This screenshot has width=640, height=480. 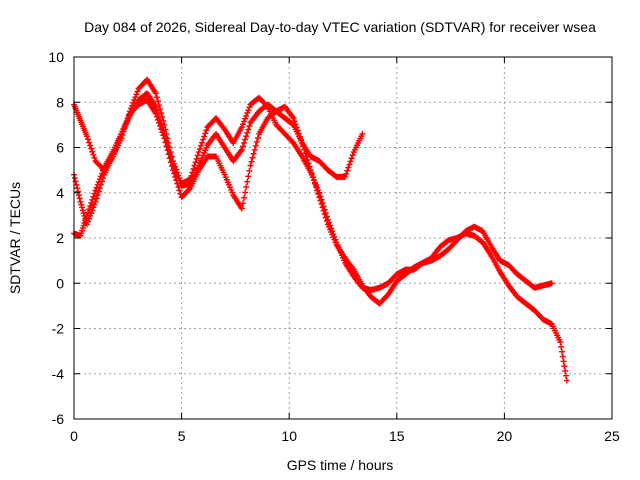 What do you see at coordinates (340, 465) in the screenshot?
I see `x-axis-label: GPS time / hours` at bounding box center [340, 465].